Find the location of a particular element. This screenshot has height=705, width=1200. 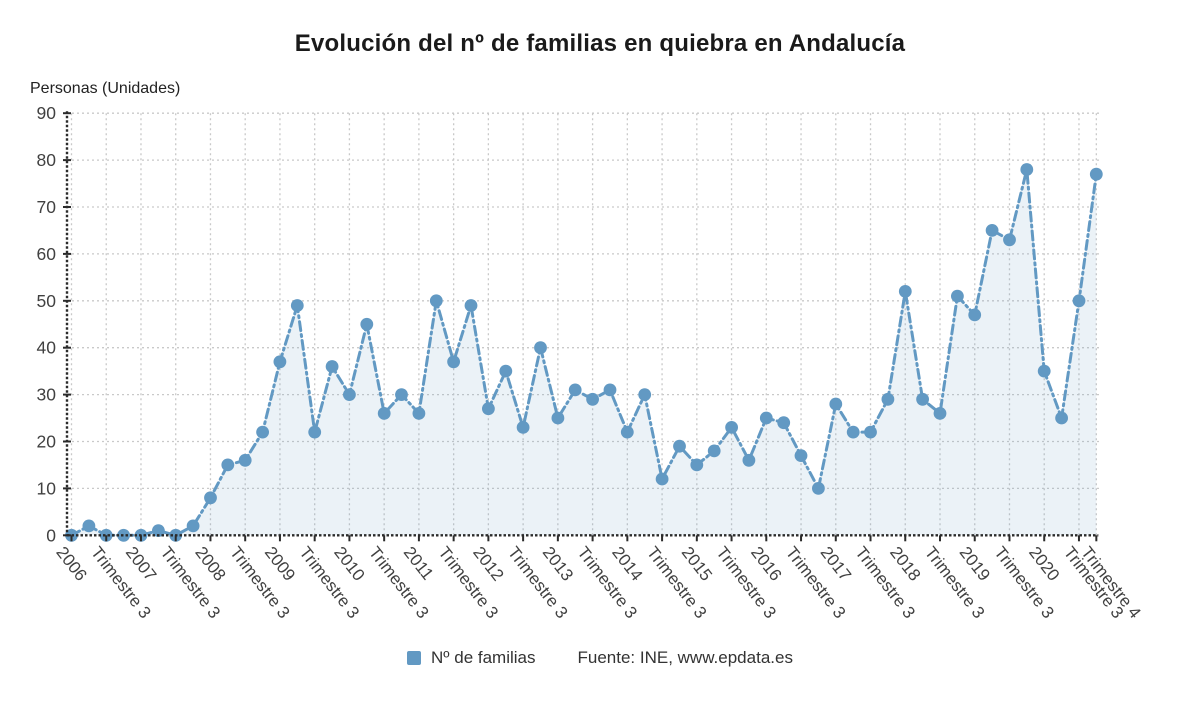

y-tick-labels: 0 10 20 30 40 50 60 70 80 90 is located at coordinates (54, 324).